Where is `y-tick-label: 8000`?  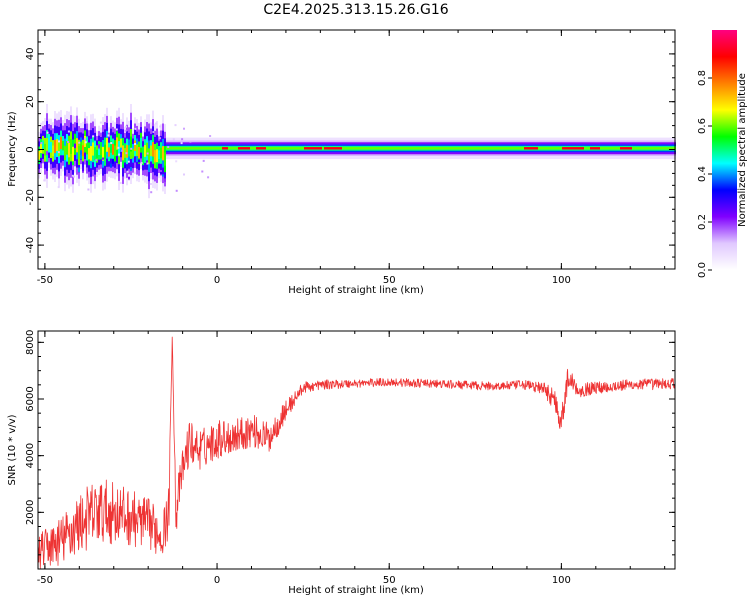 y-tick-label: 8000 is located at coordinates (30, 342).